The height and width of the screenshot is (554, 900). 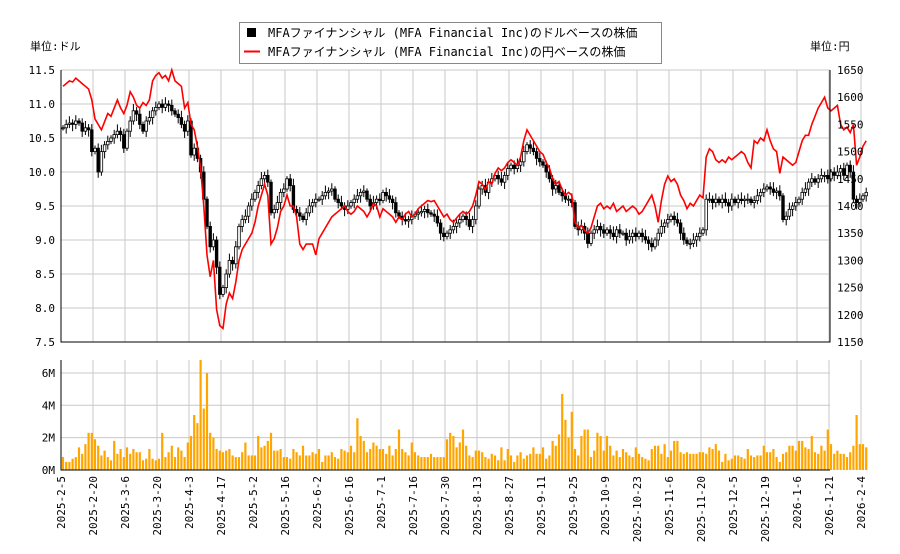 What do you see at coordinates (850, 288) in the screenshot?
I see `y-tick-label-jpy: 1250` at bounding box center [850, 288].